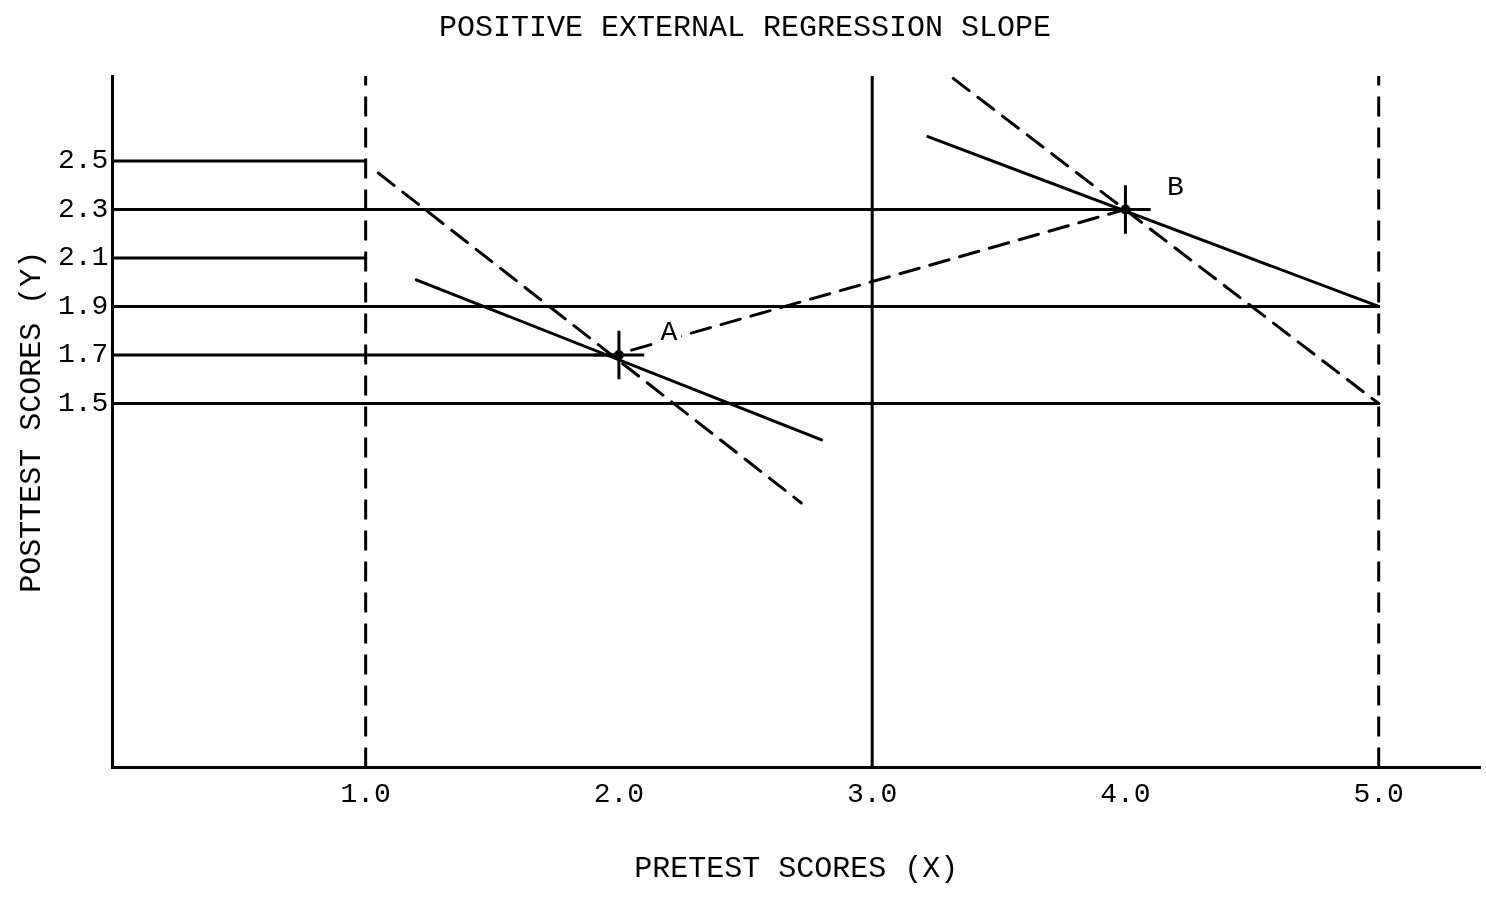  What do you see at coordinates (619, 794) in the screenshot?
I see `x-tick-label: 2.0` at bounding box center [619, 794].